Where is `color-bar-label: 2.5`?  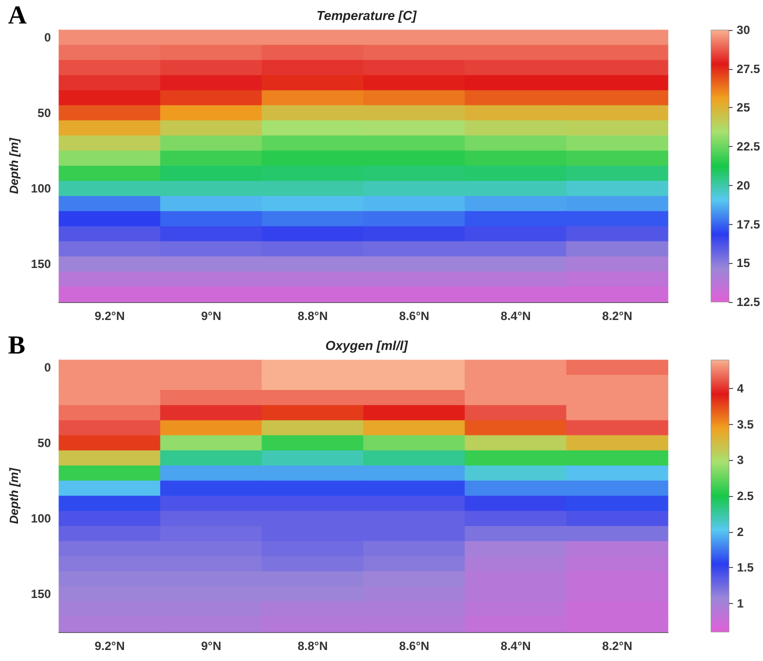
color-bar-label: 2.5 is located at coordinates (745, 496).